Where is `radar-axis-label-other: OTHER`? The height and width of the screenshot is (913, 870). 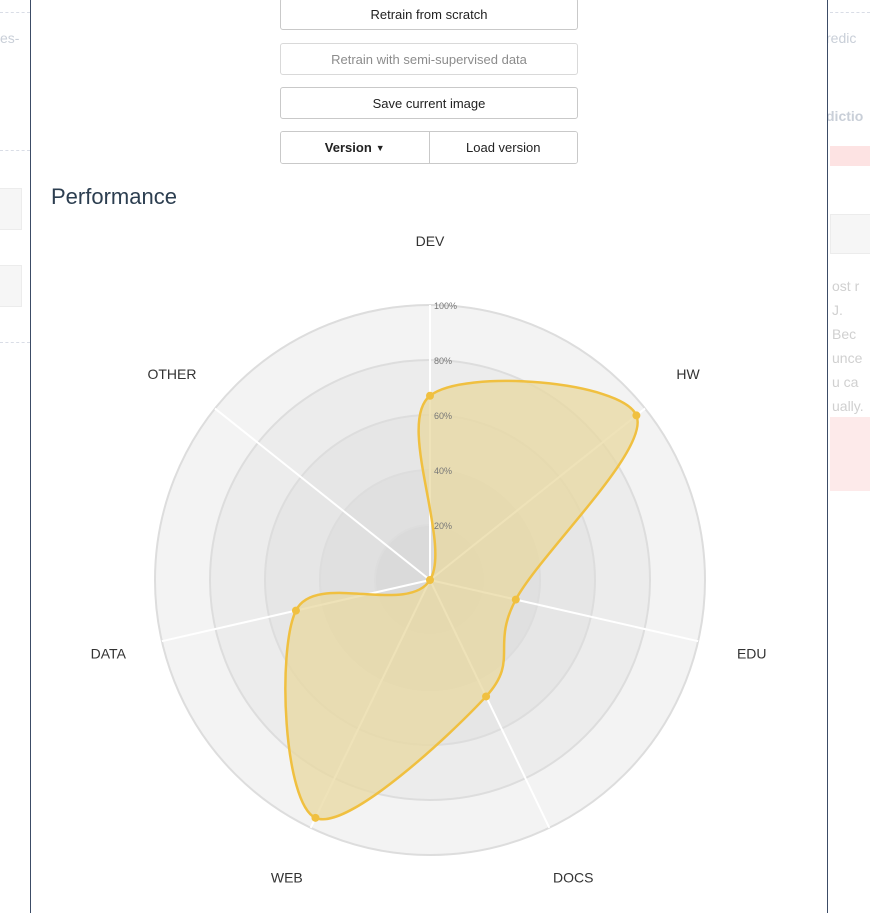 radar-axis-label-other: OTHER is located at coordinates (171, 374).